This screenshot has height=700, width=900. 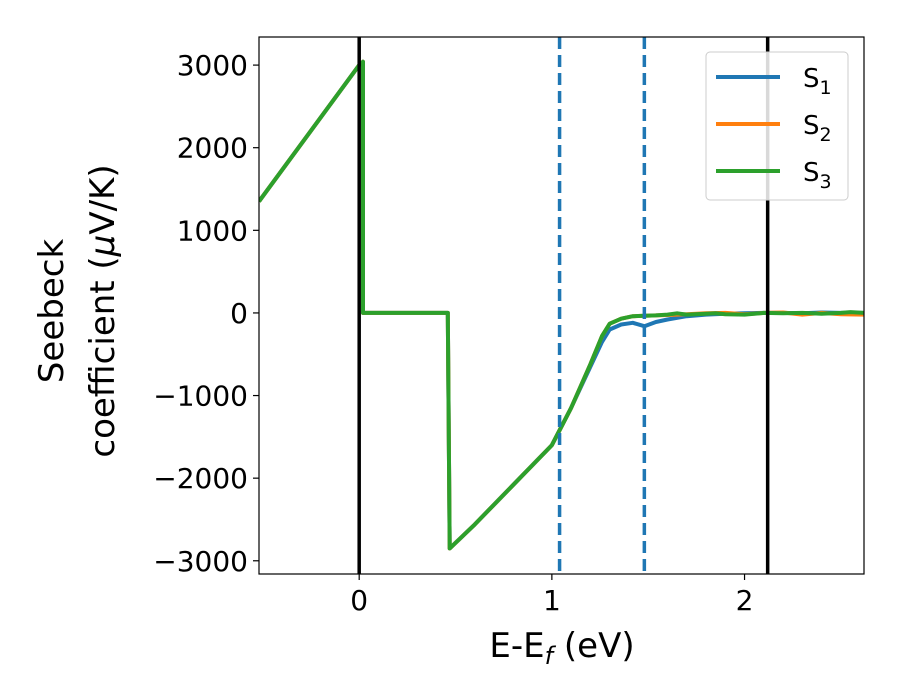 What do you see at coordinates (552, 600) in the screenshot?
I see `x-tick-label: 1` at bounding box center [552, 600].